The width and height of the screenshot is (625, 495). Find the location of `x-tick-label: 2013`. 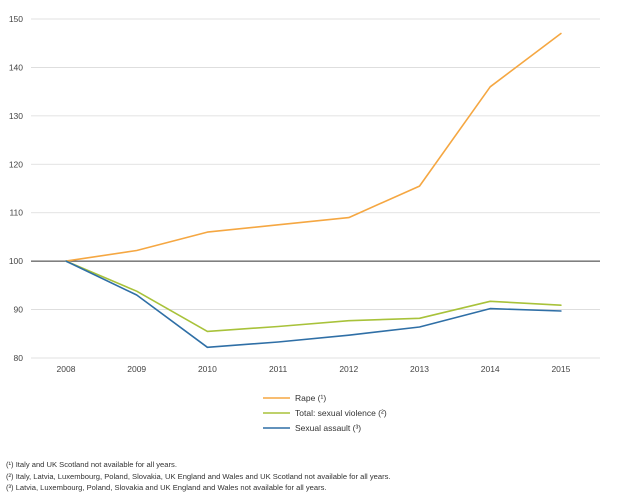

x-tick-label: 2013 is located at coordinates (419, 369).